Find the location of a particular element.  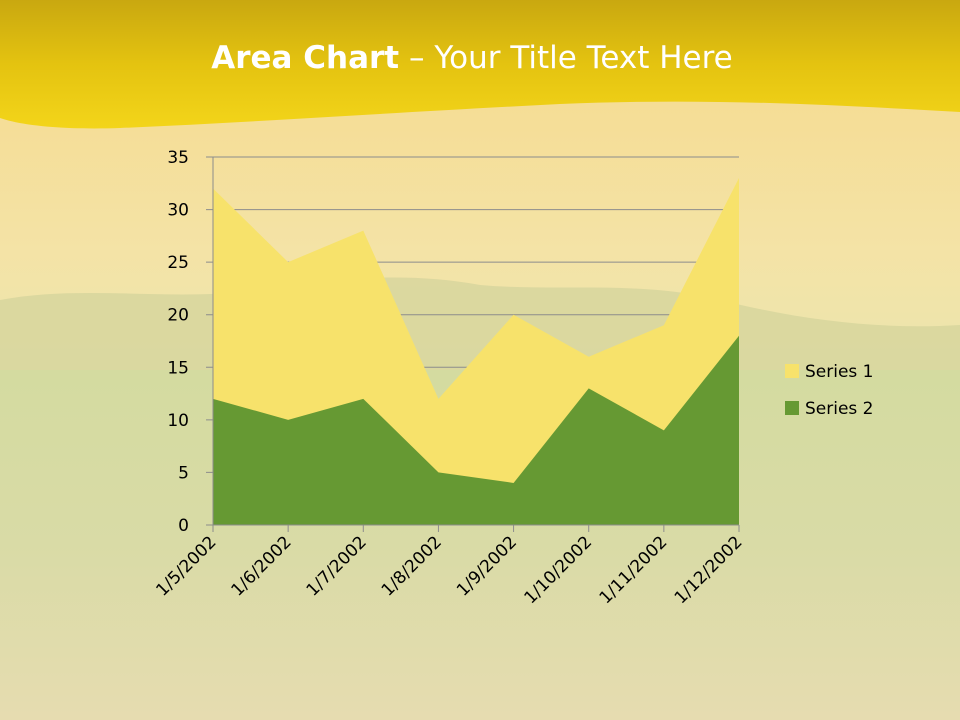

y-tick-label-5: 5 is located at coordinates (183, 473).